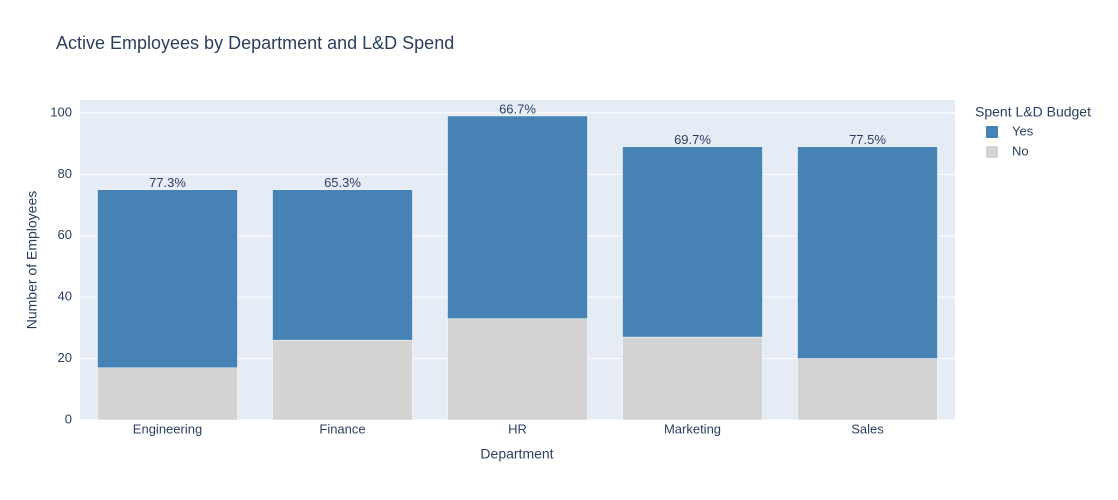 This screenshot has width=1118, height=500. I want to click on bar-annotation: 69.7%, so click(692, 139).